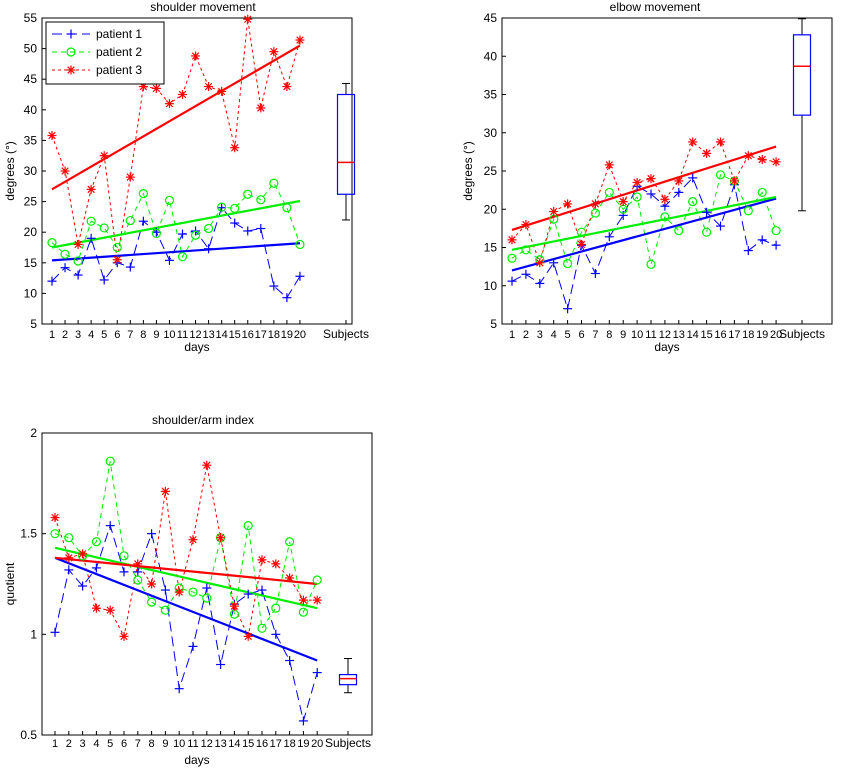 This screenshot has width=851, height=770. Describe the element at coordinates (31, 202) in the screenshot. I see `shoulder-ytick-label: 25` at that location.